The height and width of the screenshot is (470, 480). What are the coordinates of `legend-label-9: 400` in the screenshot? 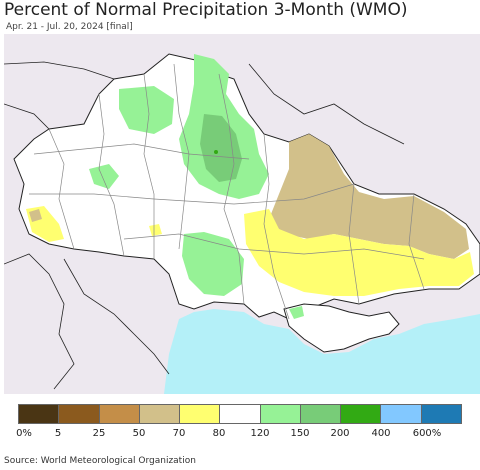 It's located at (381, 433).